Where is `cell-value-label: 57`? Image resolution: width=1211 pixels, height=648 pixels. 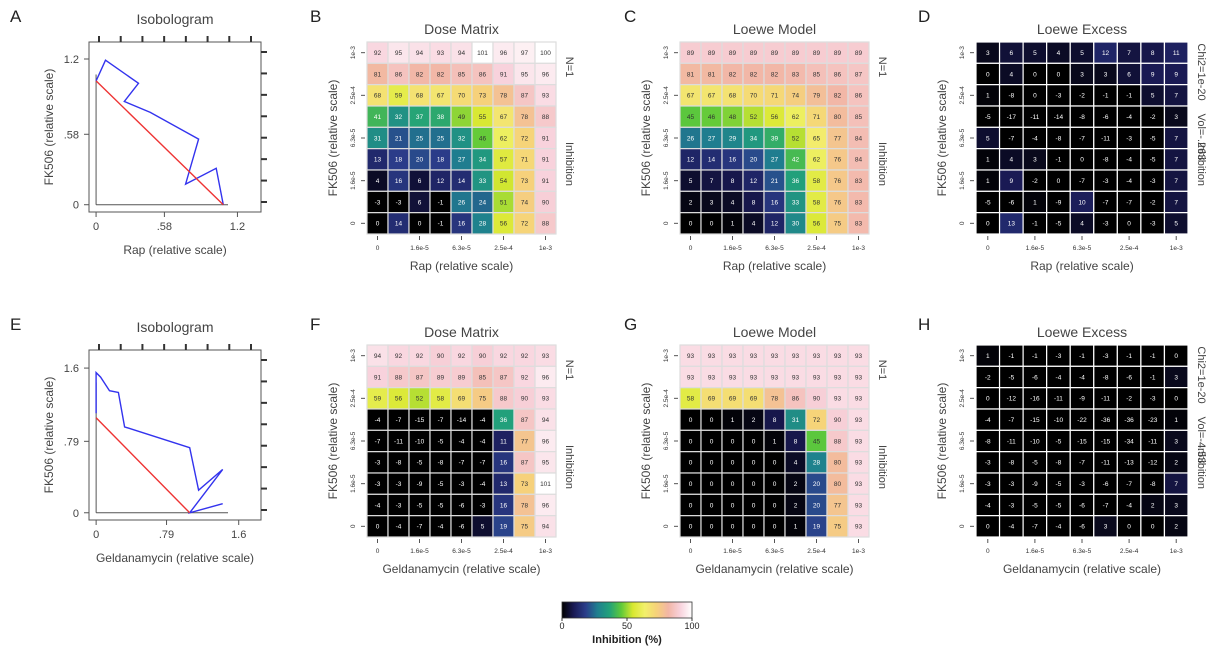
cell-value-label: 57 is located at coordinates (504, 160).